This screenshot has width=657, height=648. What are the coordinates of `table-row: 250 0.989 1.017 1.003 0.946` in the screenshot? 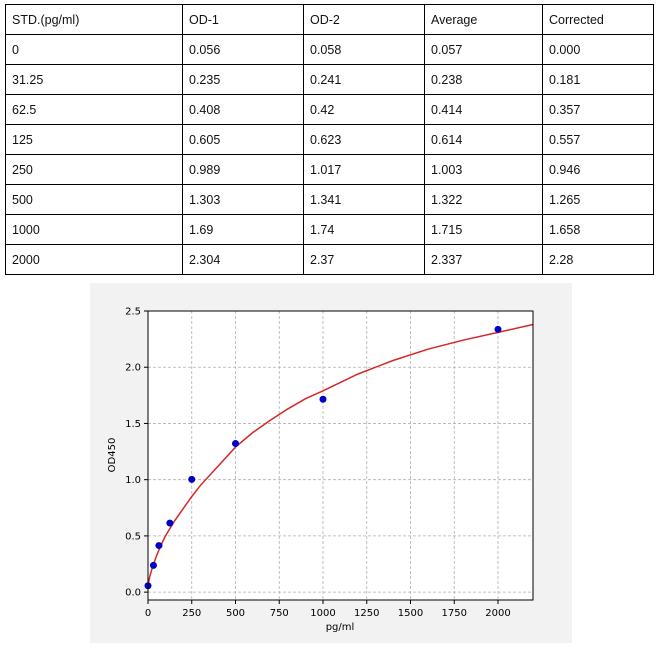 It's located at (329, 169).